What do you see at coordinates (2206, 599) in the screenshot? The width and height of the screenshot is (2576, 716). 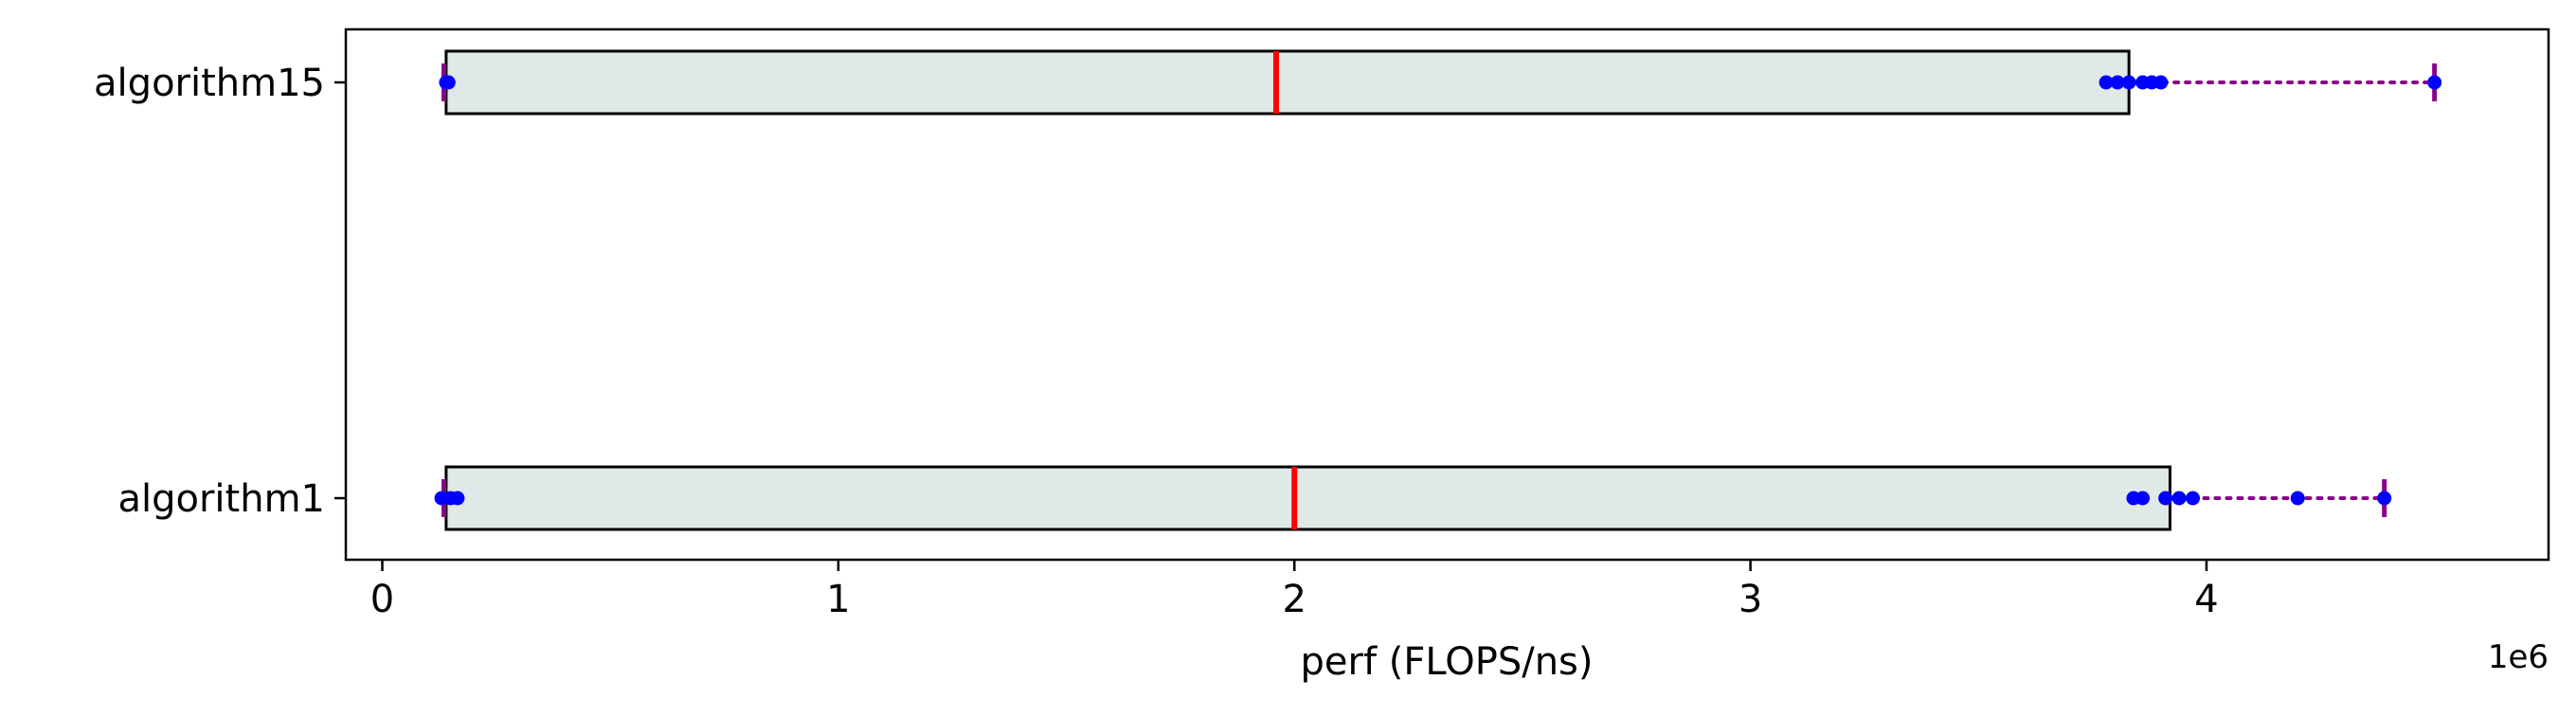 I see `x-tick-label: 4` at bounding box center [2206, 599].